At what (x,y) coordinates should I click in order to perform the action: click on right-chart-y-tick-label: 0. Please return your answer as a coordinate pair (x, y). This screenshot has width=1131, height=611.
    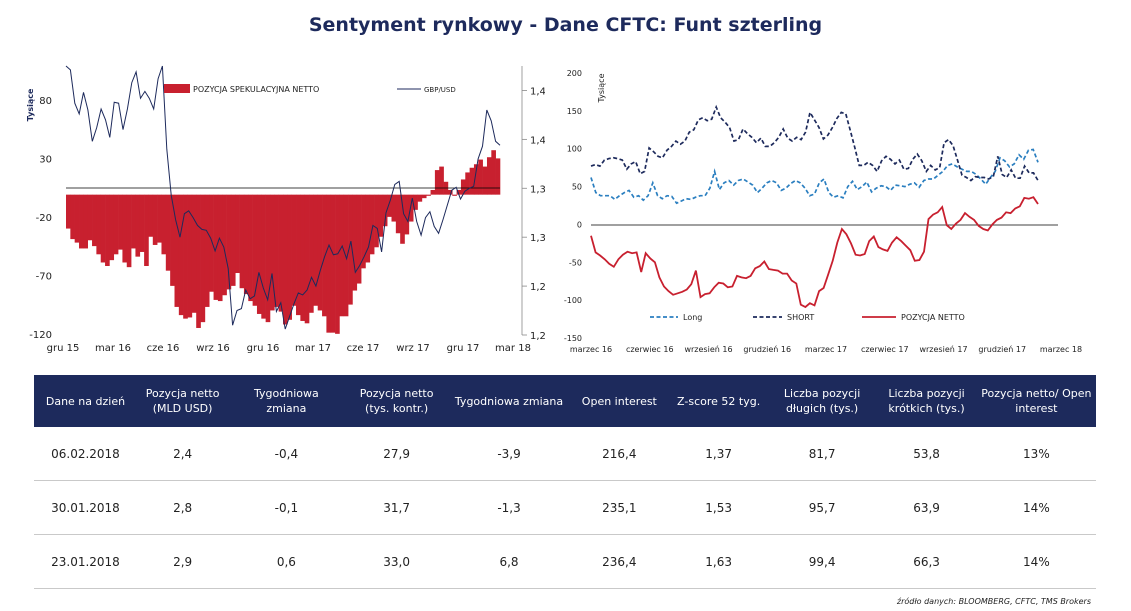
    Looking at the image, I should click on (579, 224).